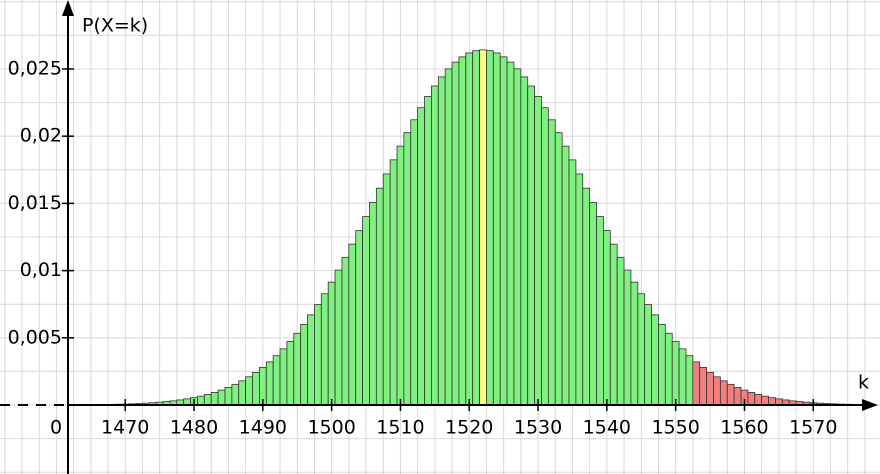 The image size is (880, 474). I want to click on x-tick-label: 1540, so click(607, 428).